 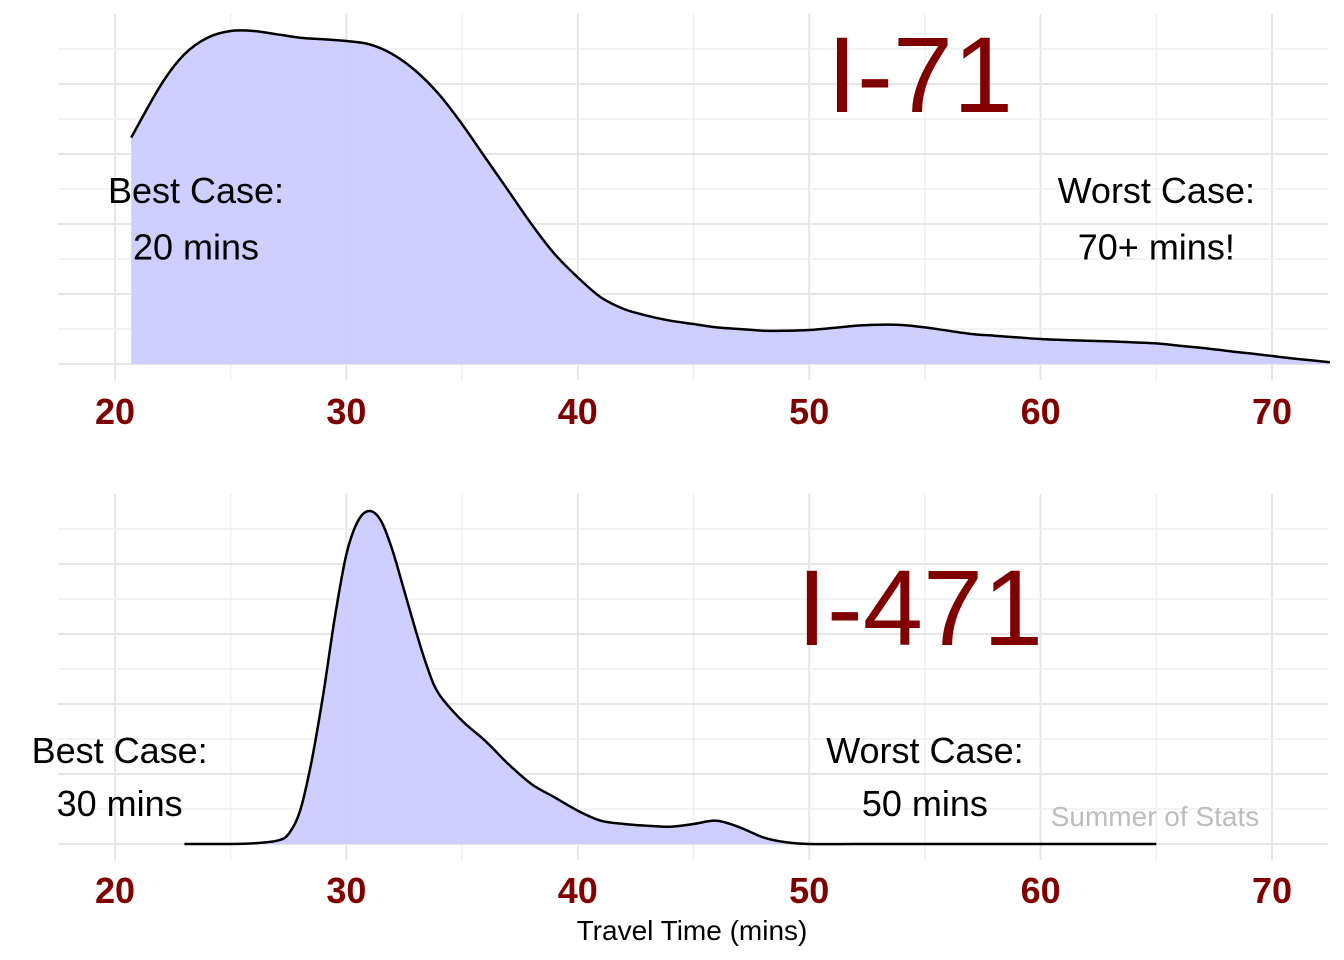 I want to click on route-label-i471: I-471, so click(x=920, y=607).